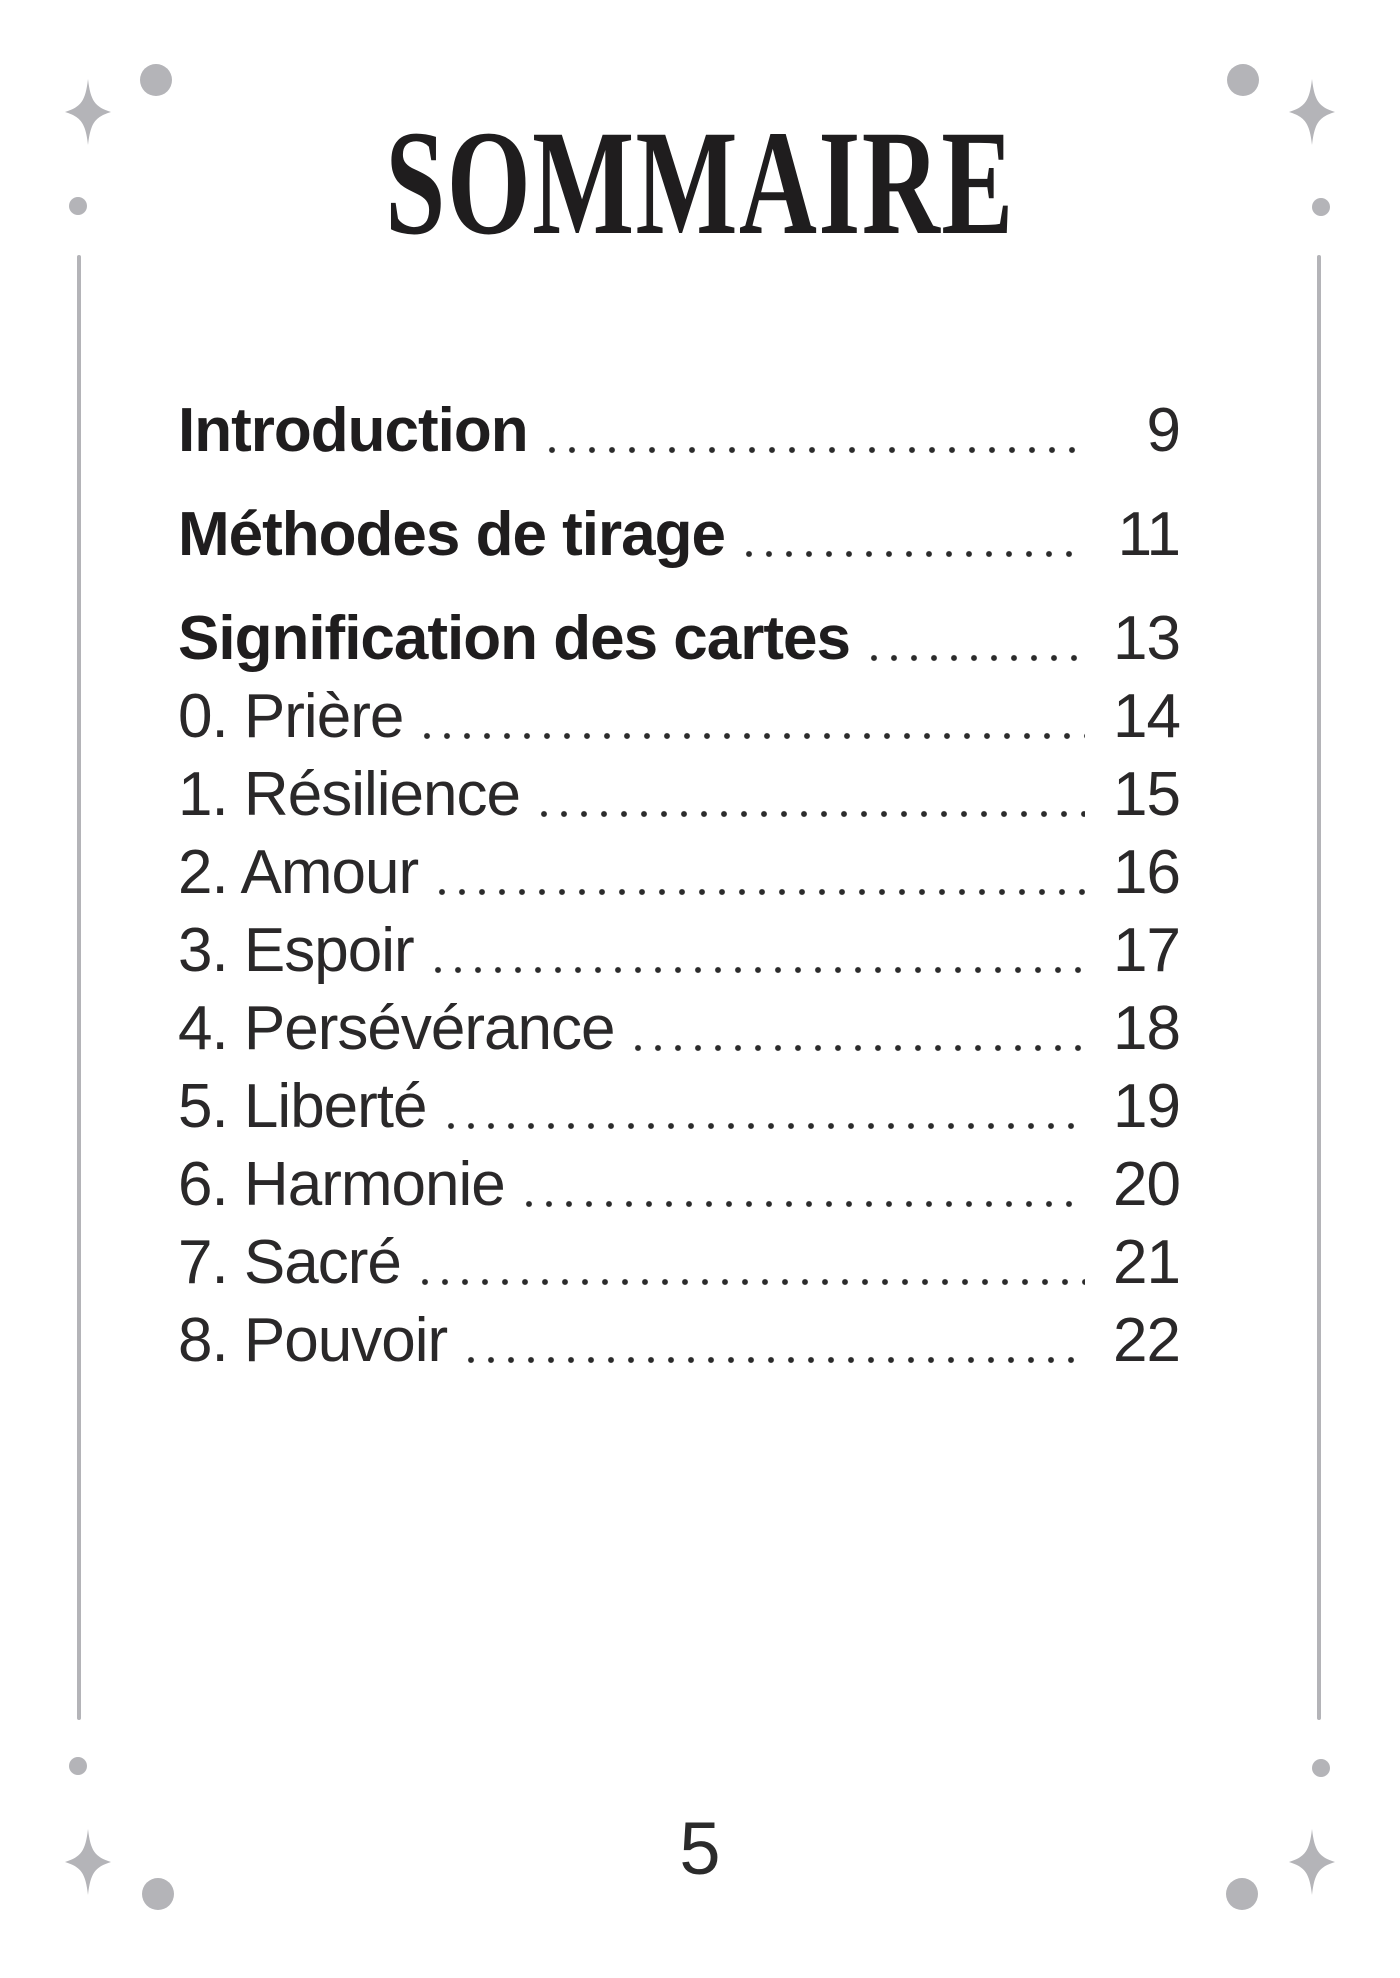 The image size is (1400, 1978). Describe the element at coordinates (1147, 1262) in the screenshot. I see `toc-entry-page: 21` at that location.